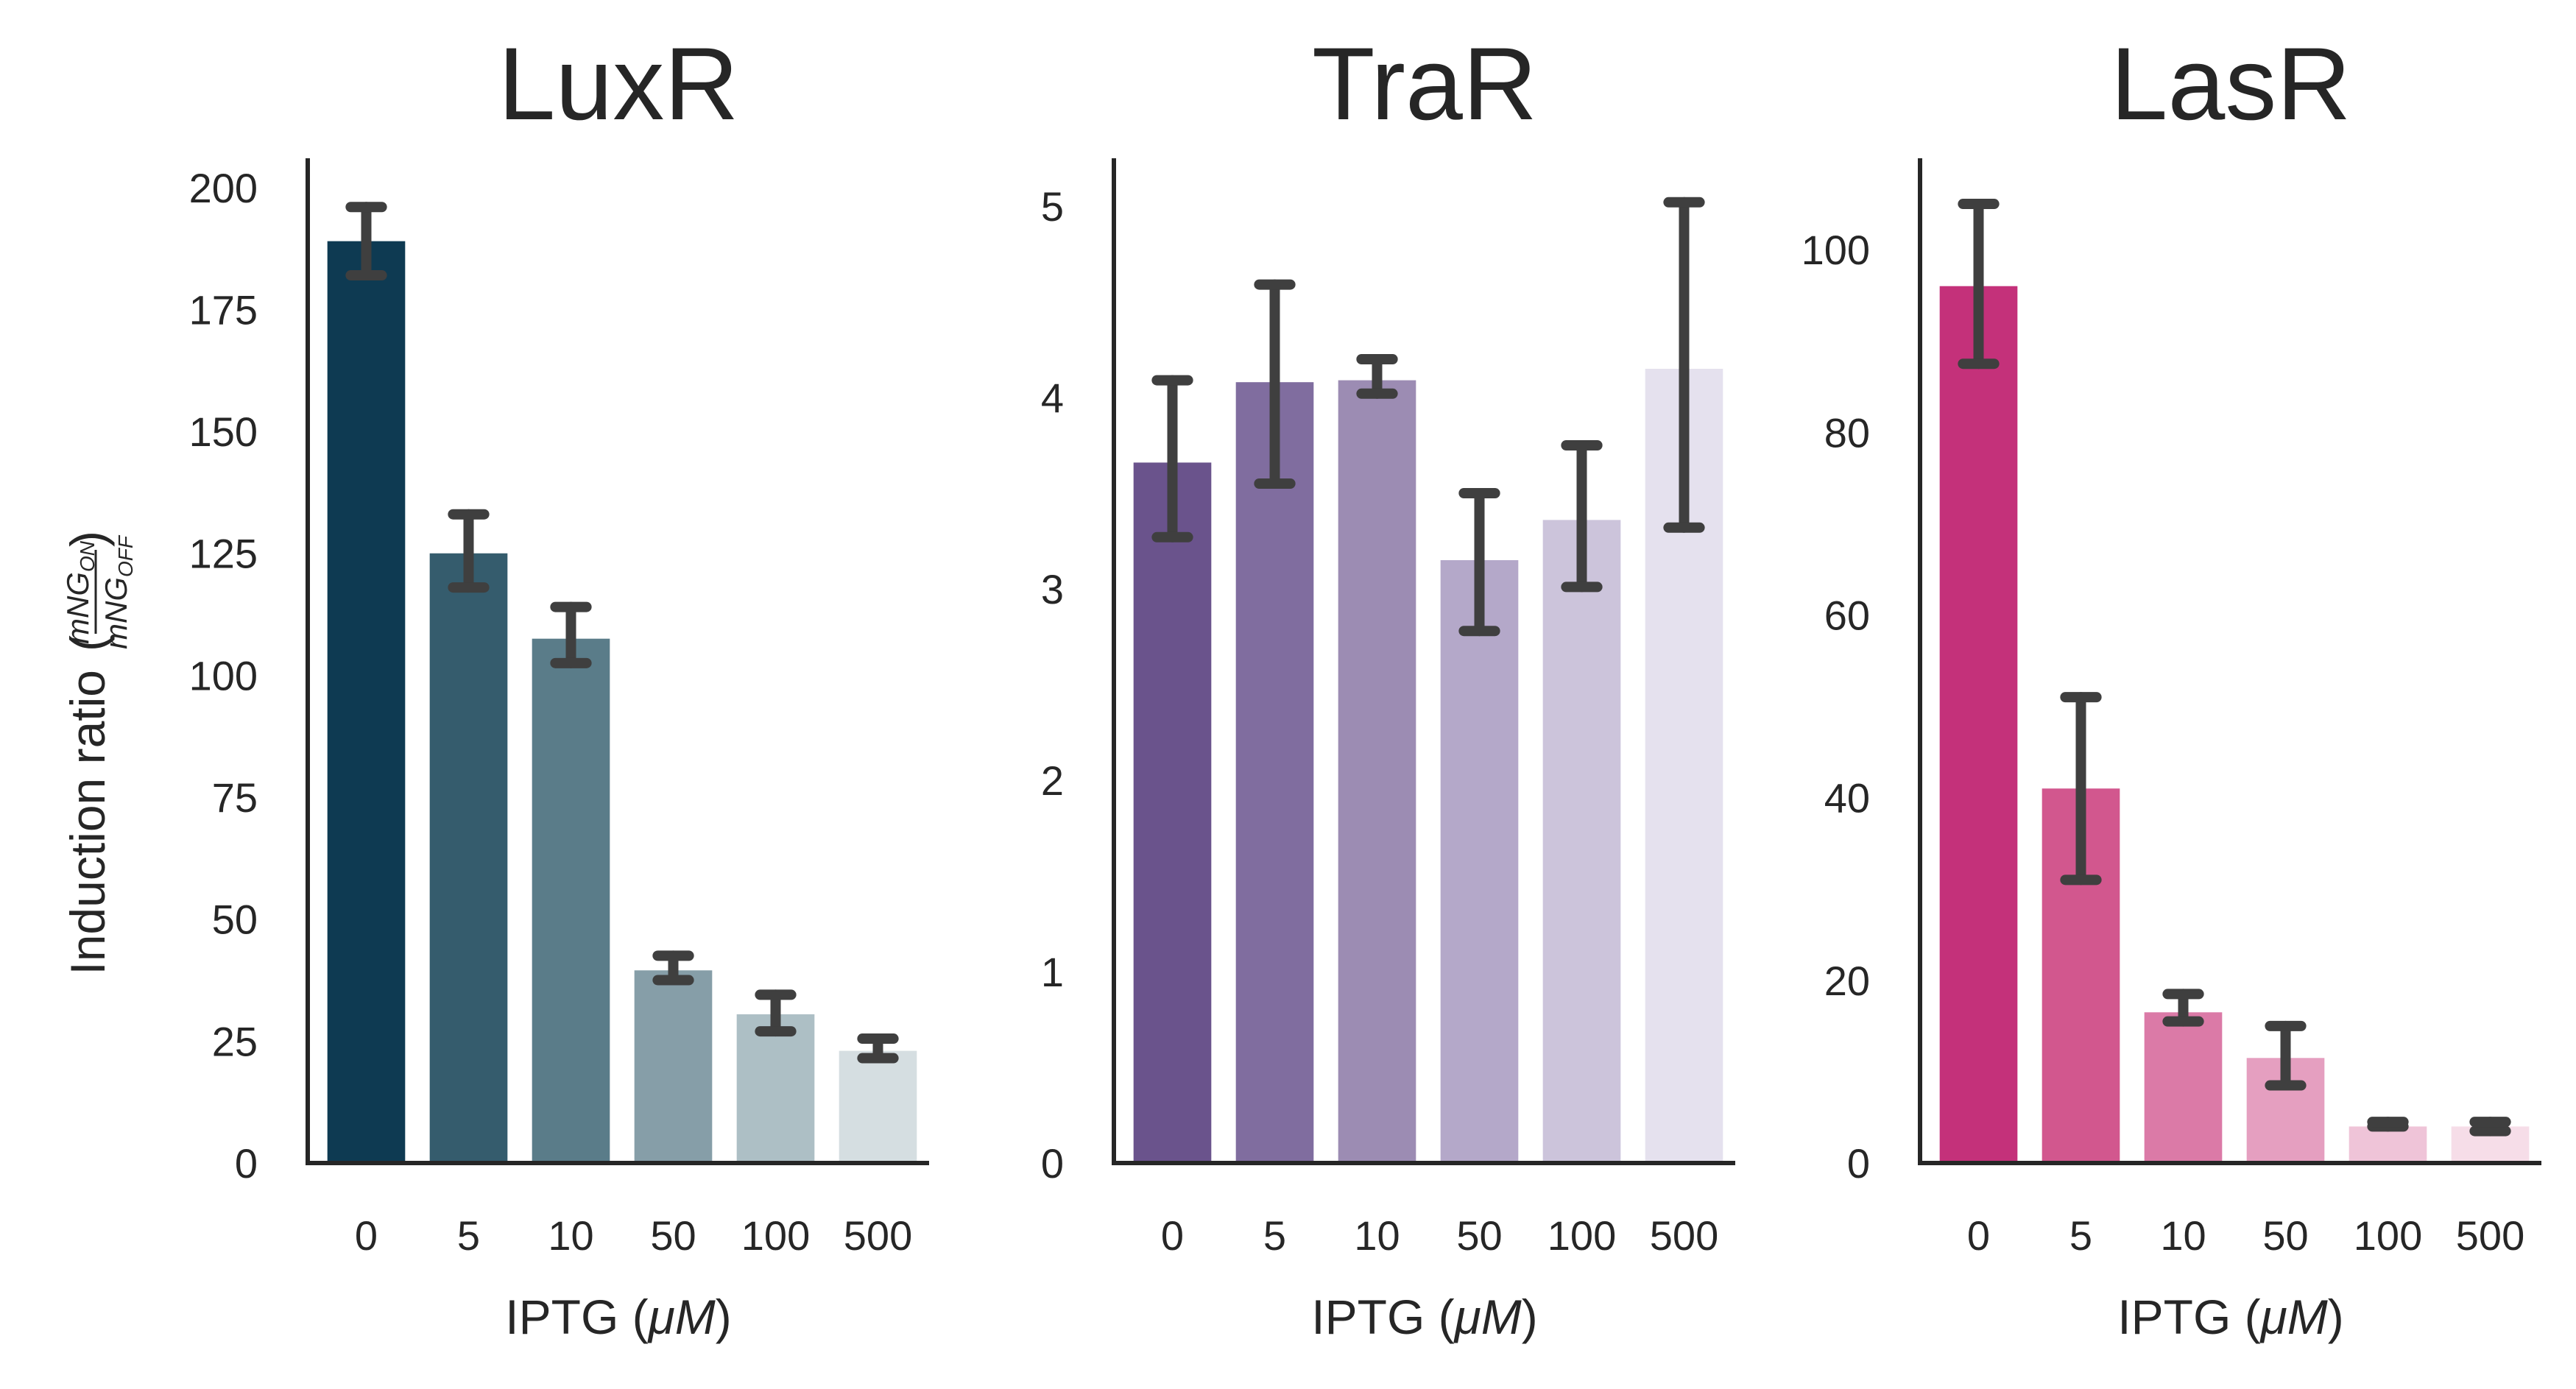  Describe the element at coordinates (1847, 432) in the screenshot. I see `y-tick-label: 80` at that location.